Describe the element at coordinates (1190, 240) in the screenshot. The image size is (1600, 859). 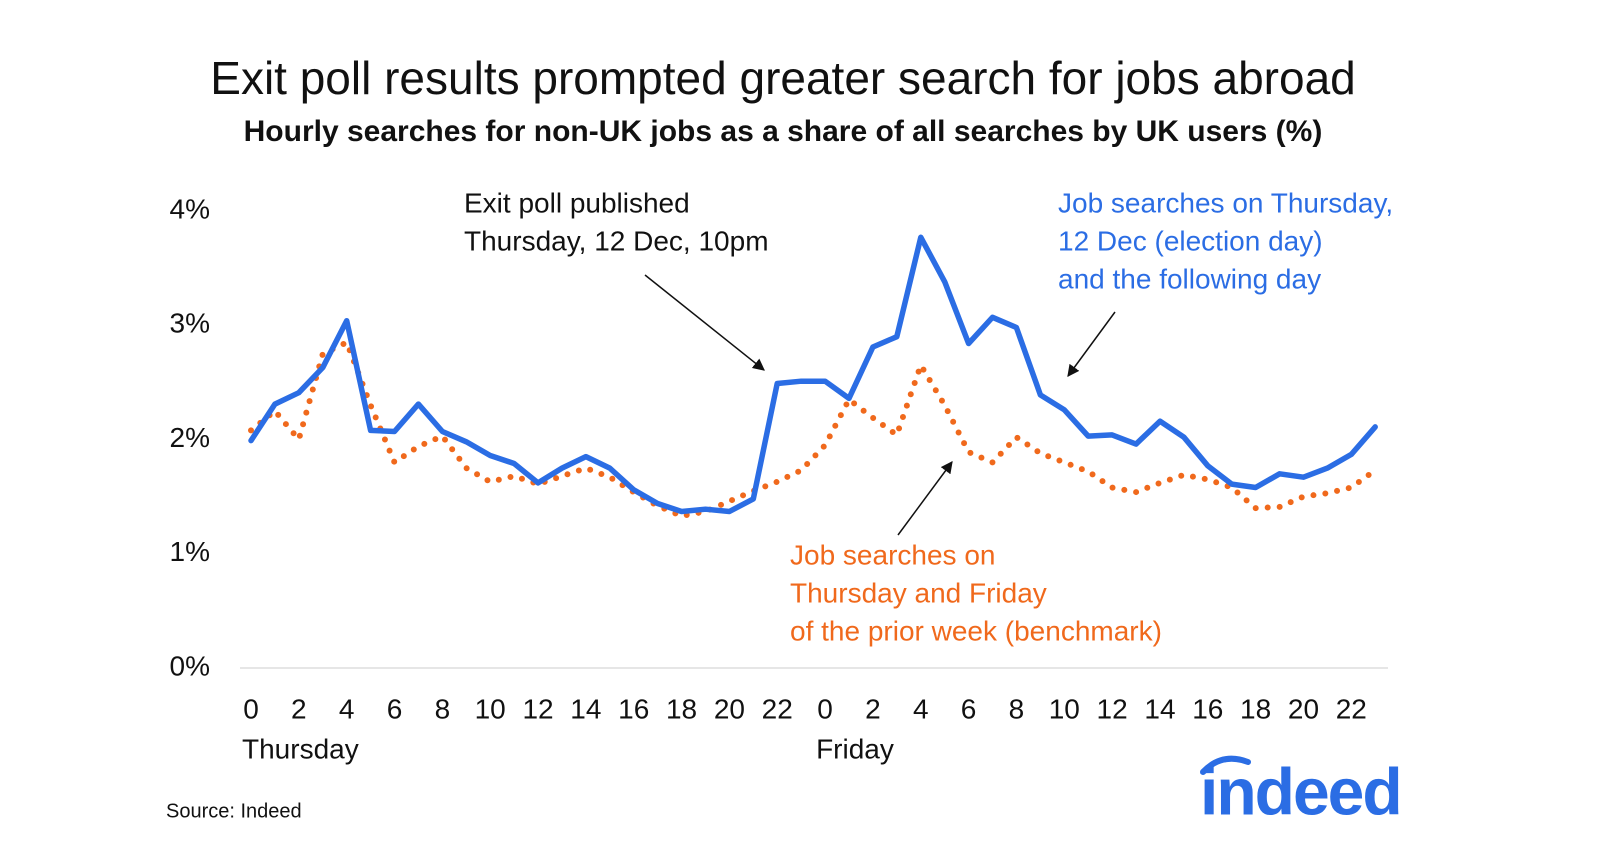
I see `series-label: 12 Dec (election day)` at that location.